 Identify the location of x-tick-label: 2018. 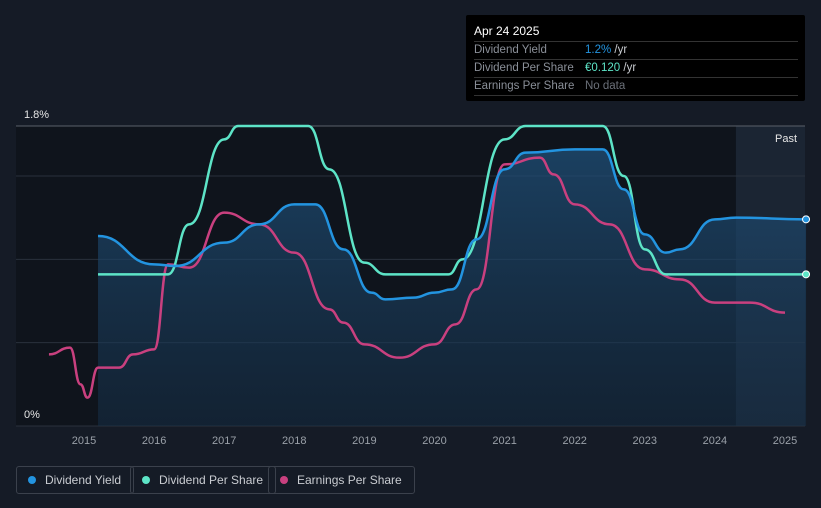
(294, 441).